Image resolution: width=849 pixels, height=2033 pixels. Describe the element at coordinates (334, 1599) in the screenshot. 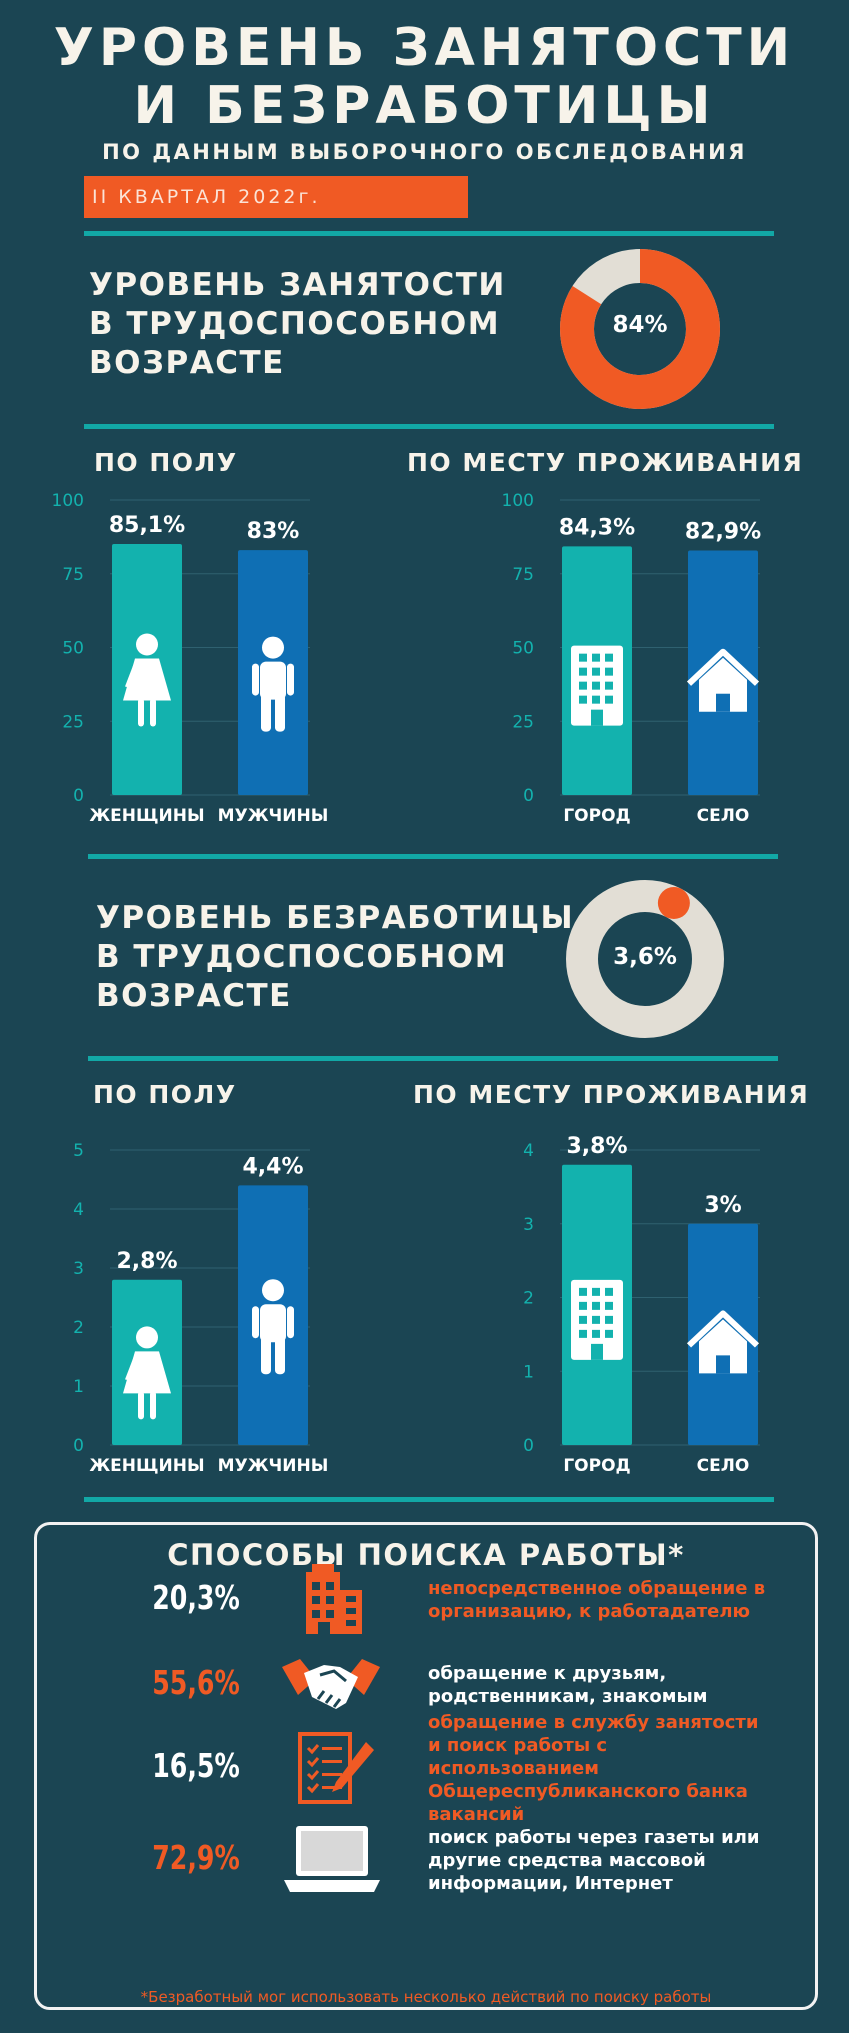

I see `office-building-icon` at that location.